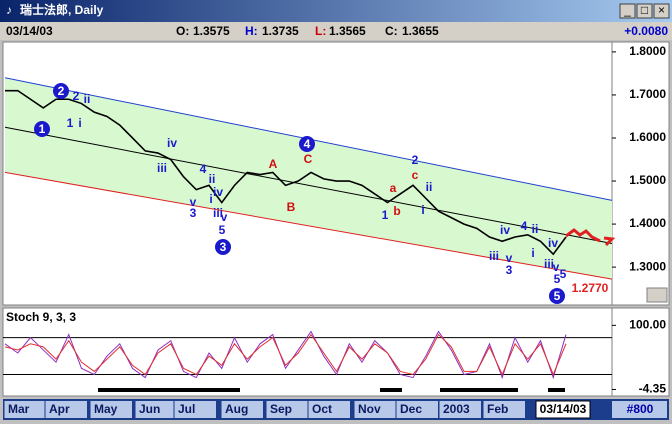  I want to click on y-tick-label: 1.7000, so click(647, 94).